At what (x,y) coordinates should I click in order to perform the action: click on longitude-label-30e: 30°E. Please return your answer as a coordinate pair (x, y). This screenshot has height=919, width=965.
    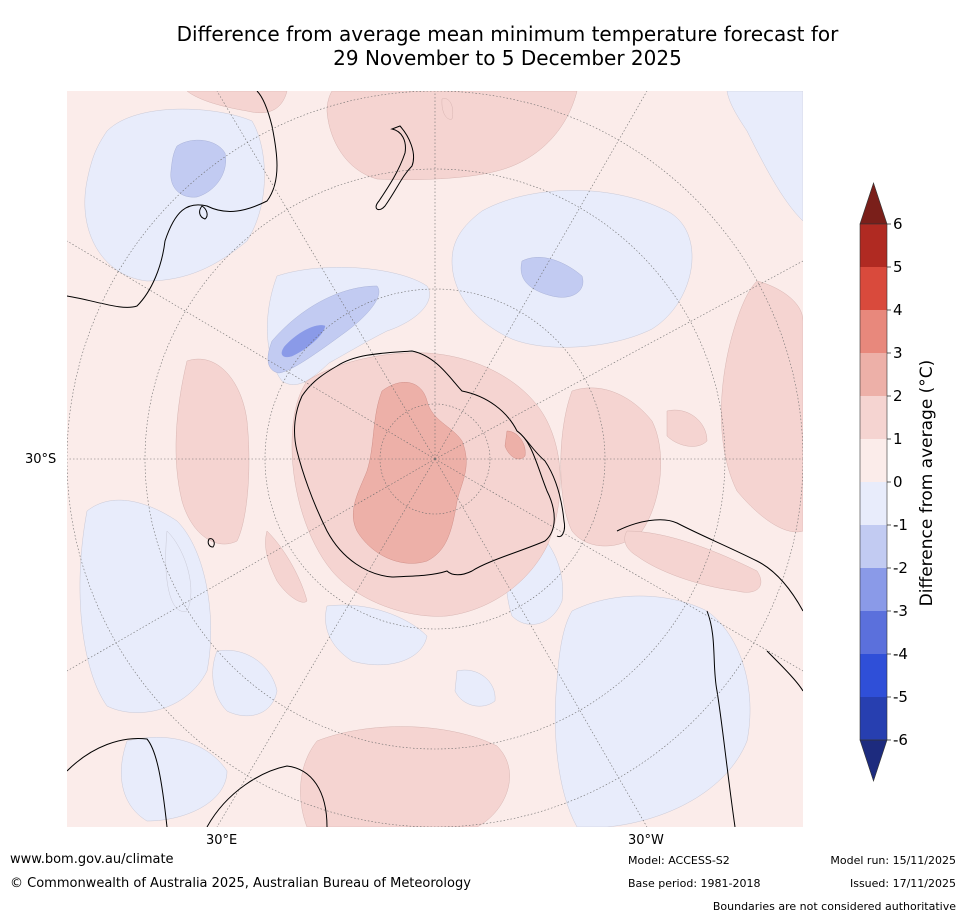
    Looking at the image, I should click on (222, 840).